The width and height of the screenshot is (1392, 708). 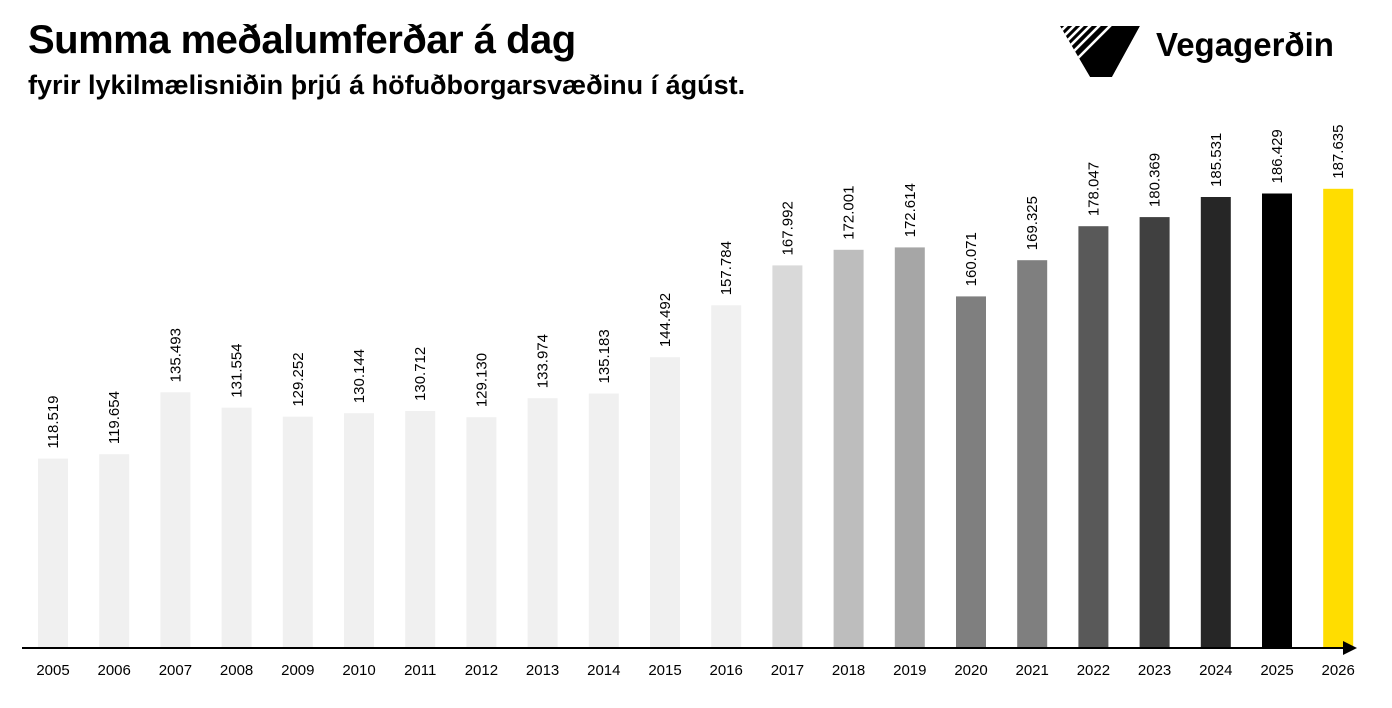 What do you see at coordinates (1350, 648) in the screenshot?
I see `x-axis-arrow-icon` at bounding box center [1350, 648].